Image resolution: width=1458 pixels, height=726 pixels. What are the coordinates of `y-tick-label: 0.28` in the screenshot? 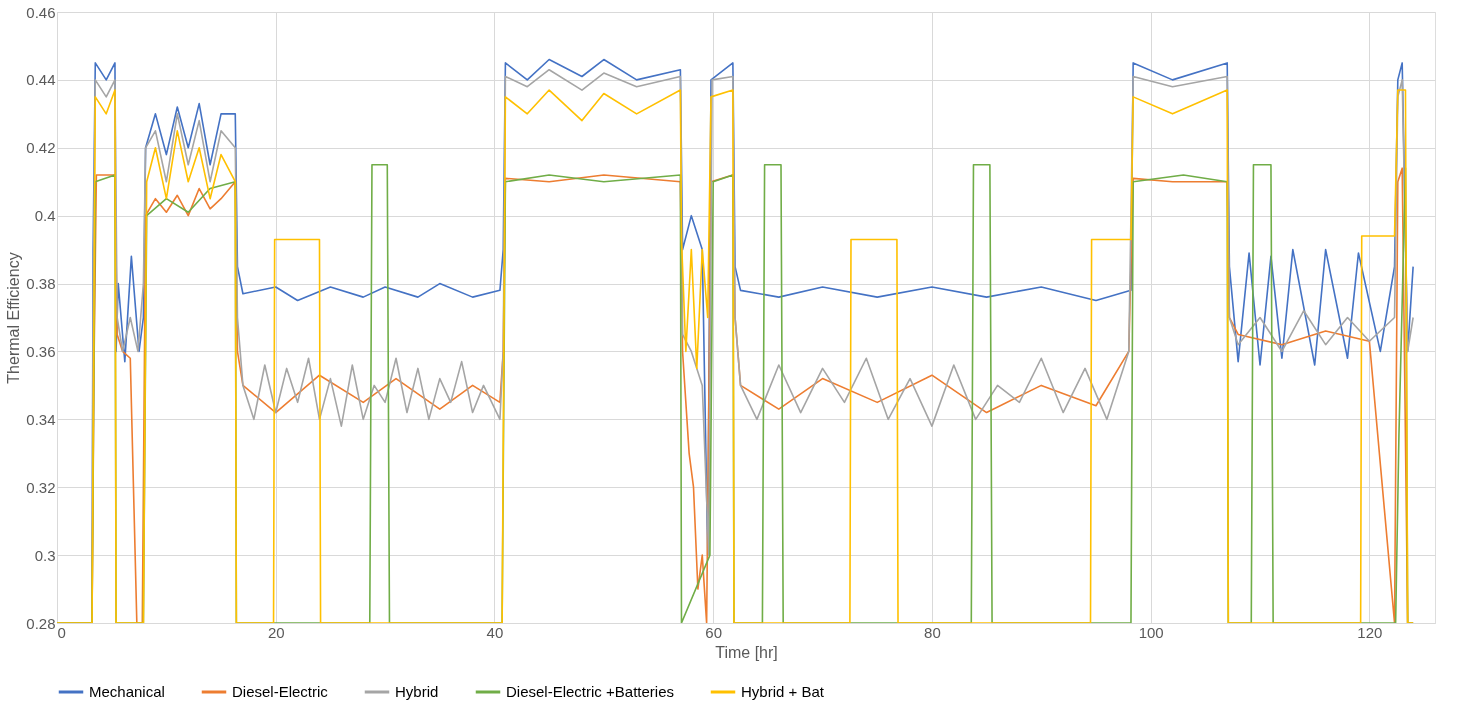 It's located at (41, 623).